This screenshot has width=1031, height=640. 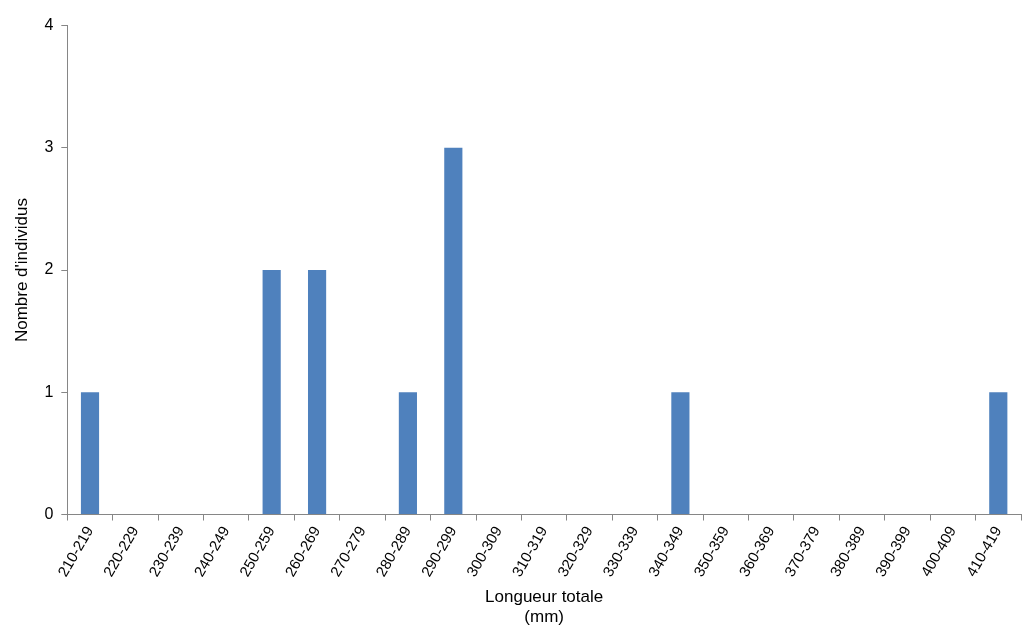 I want to click on y-tick-label: 3, so click(x=49, y=147).